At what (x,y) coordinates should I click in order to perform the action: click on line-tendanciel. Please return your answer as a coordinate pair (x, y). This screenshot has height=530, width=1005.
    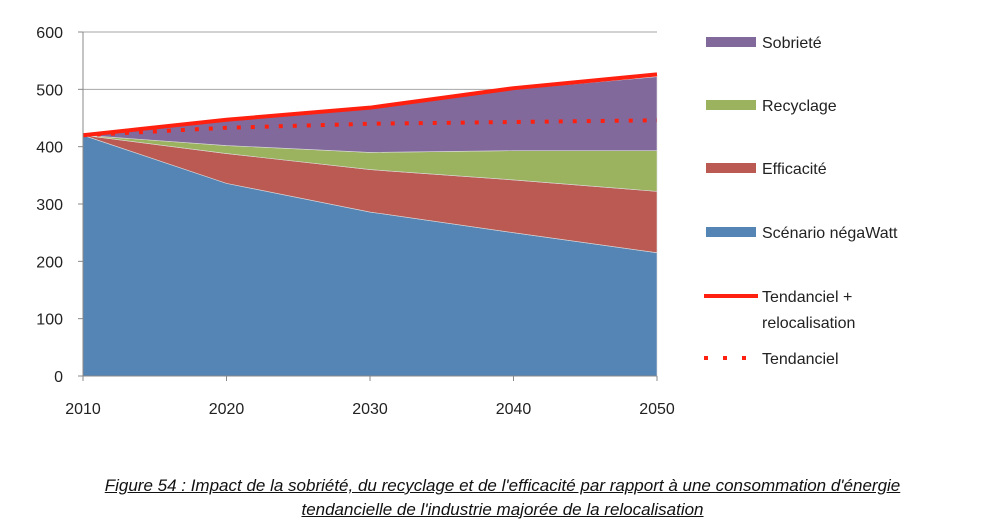
    Looking at the image, I should click on (370, 128).